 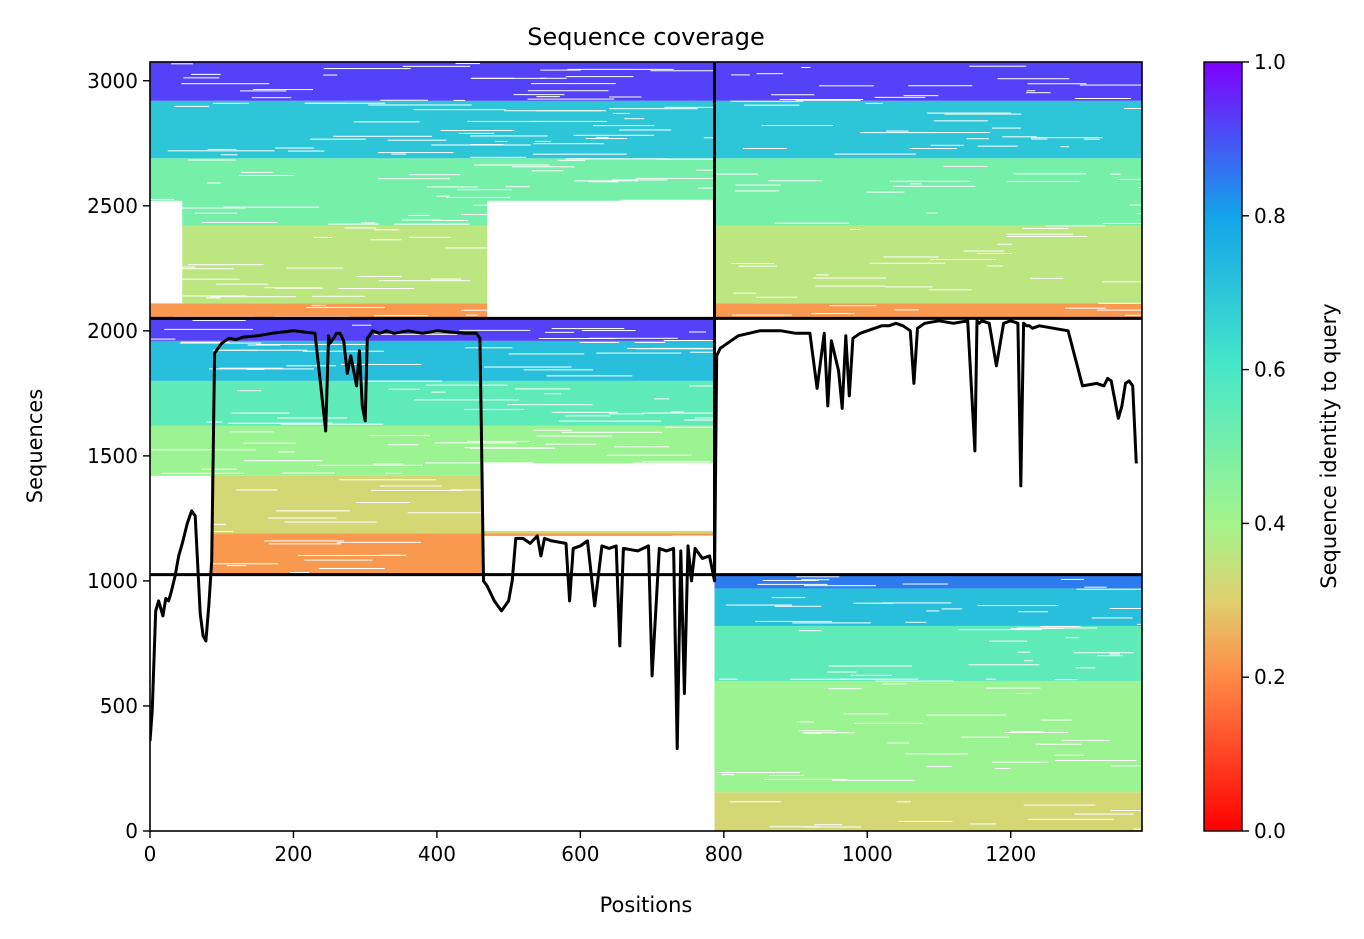 What do you see at coordinates (112, 581) in the screenshot?
I see `y-tick-label: 1000` at bounding box center [112, 581].